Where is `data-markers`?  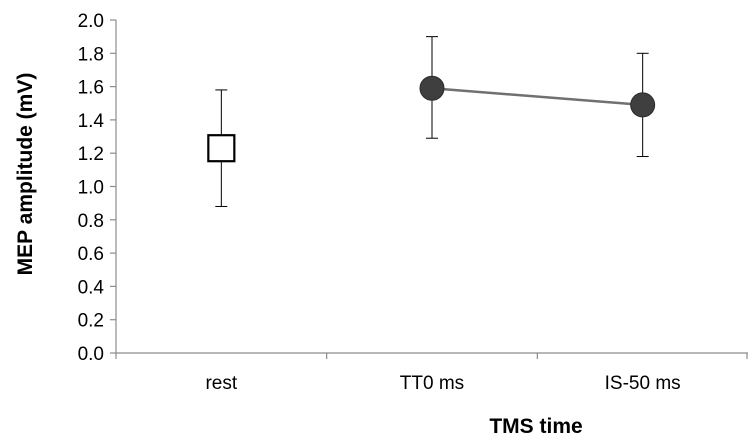 data-markers is located at coordinates (431, 119).